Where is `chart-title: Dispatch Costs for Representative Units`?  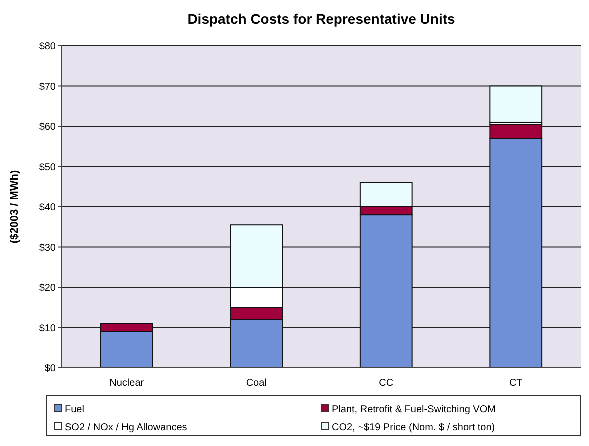
chart-title: Dispatch Costs for Representative Units is located at coordinates (322, 19).